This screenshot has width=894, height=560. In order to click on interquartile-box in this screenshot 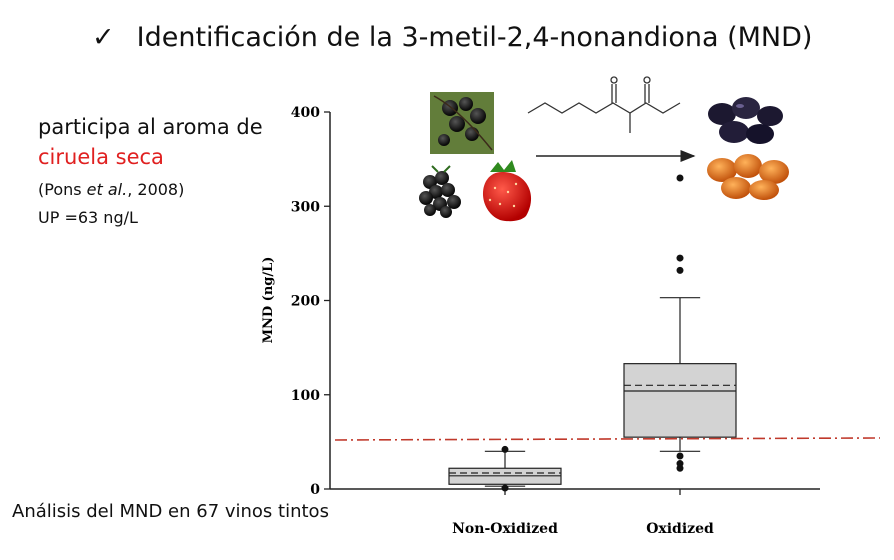, I will do `click(680, 400)`.